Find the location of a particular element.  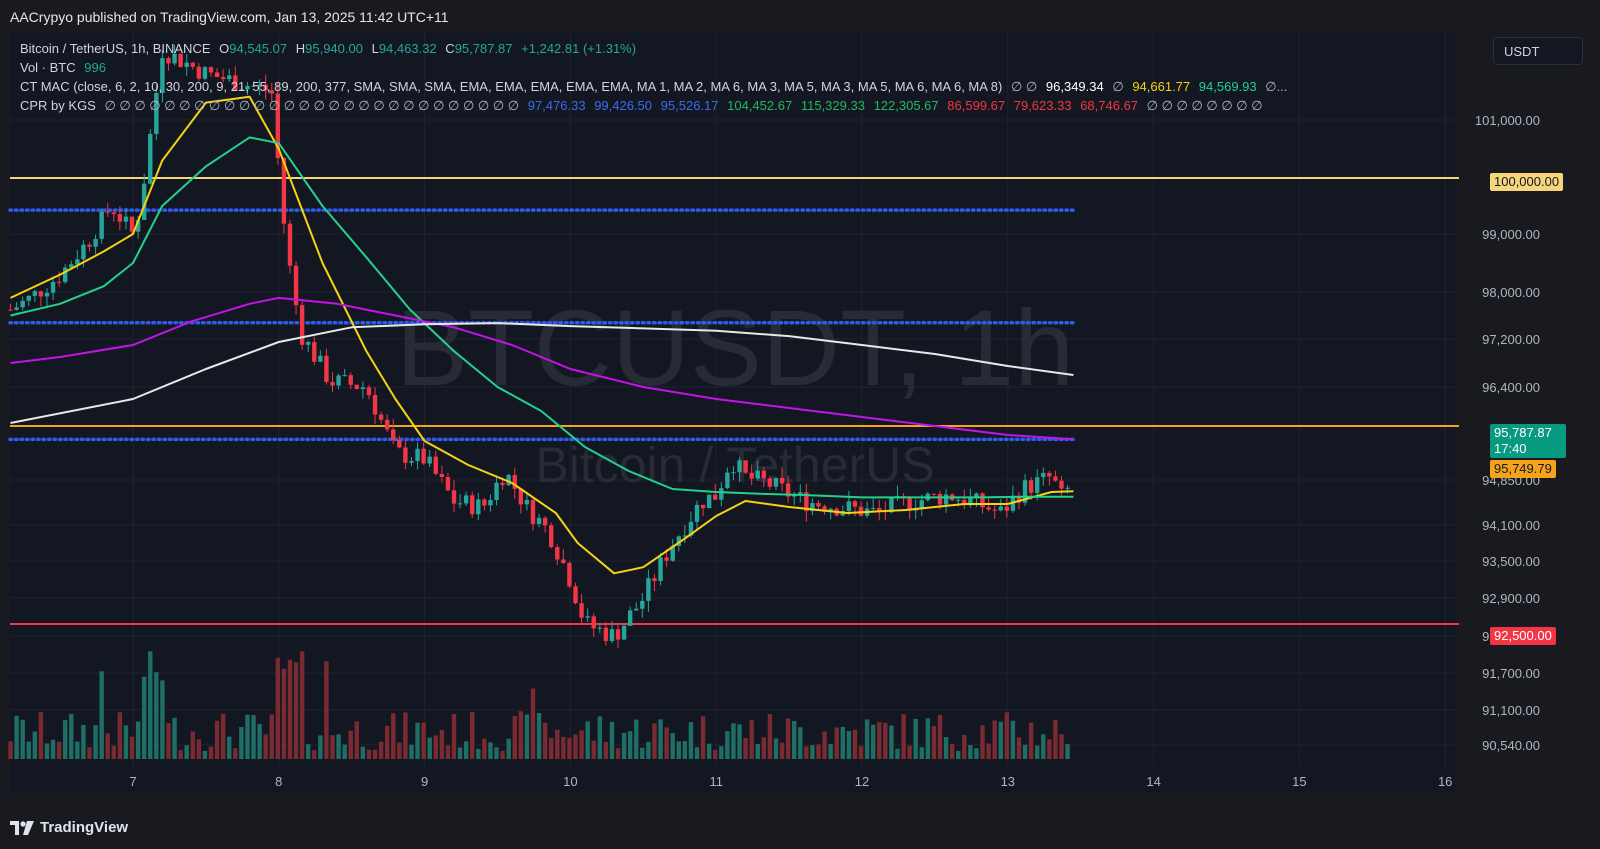

ma-line-sma is located at coordinates (542, 368).